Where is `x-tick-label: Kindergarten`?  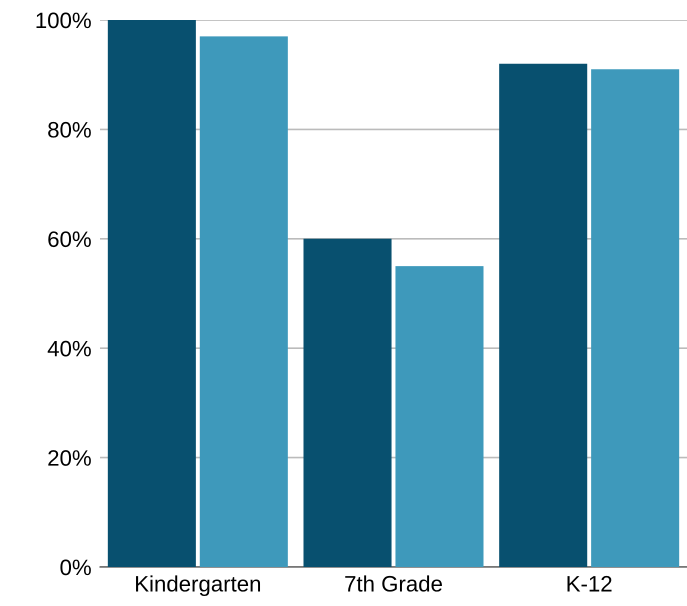
x-tick-label: Kindergarten is located at coordinates (198, 585).